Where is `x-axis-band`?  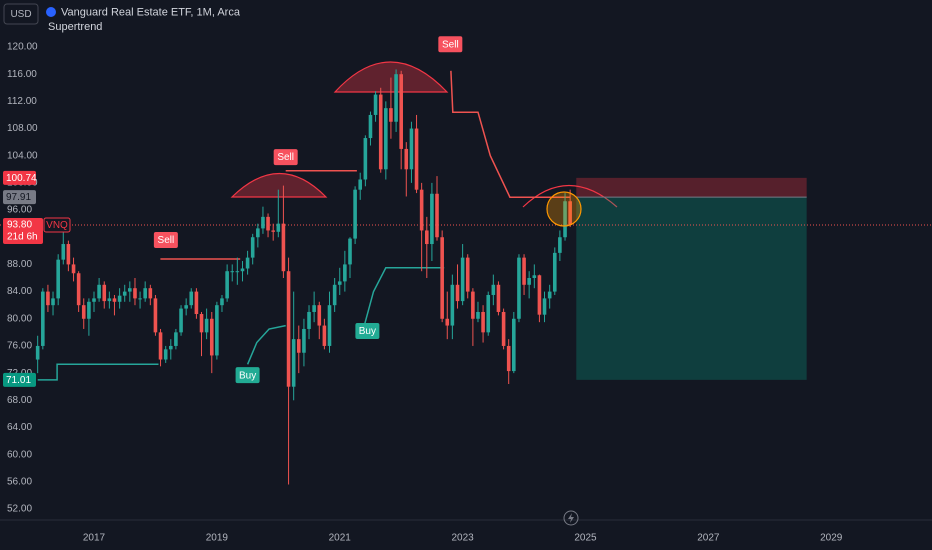 x-axis-band is located at coordinates (466, 535).